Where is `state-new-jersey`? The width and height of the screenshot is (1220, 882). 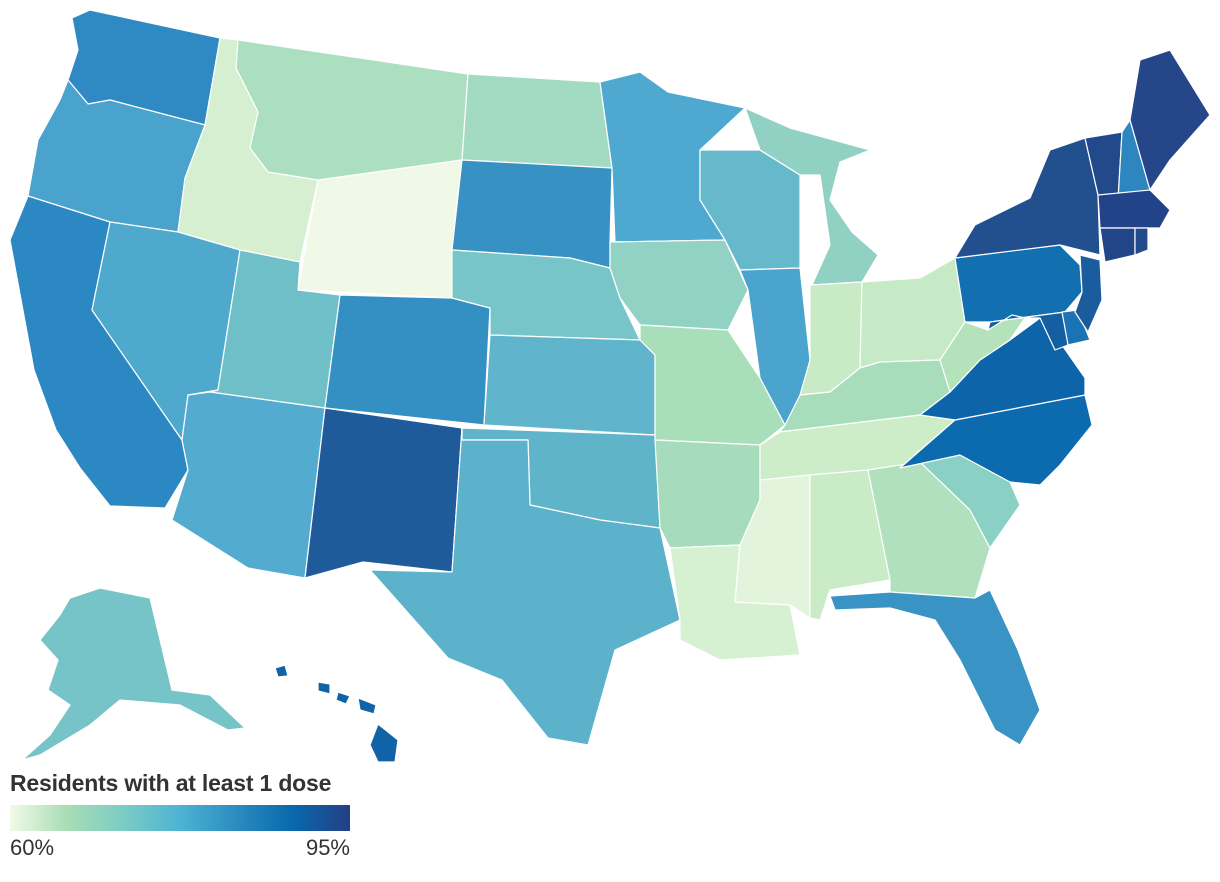 state-new-jersey is located at coordinates (1088, 293).